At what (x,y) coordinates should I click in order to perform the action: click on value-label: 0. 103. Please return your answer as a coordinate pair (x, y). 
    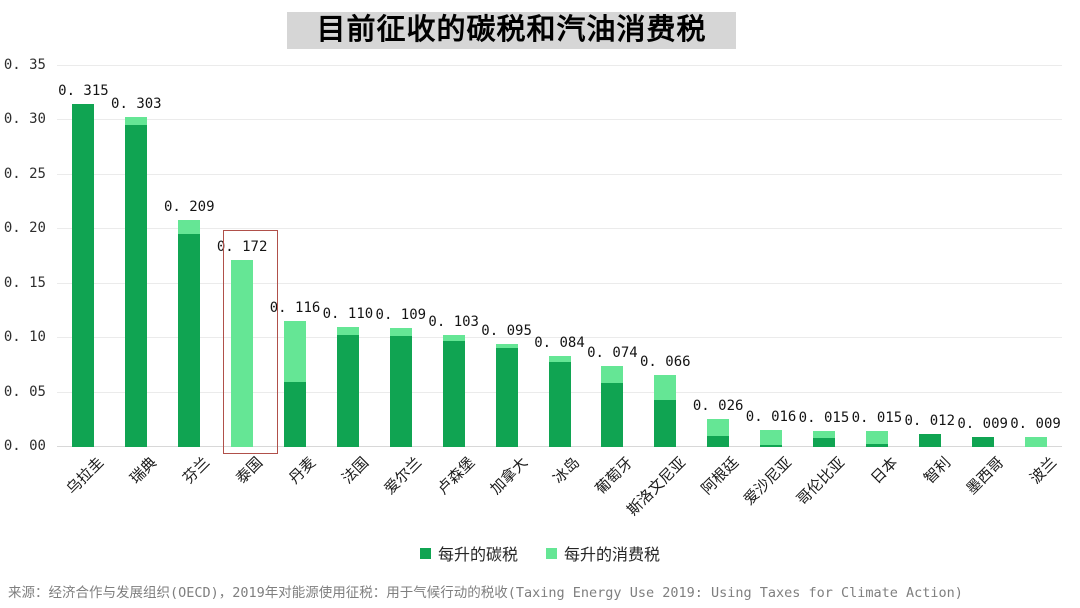
    Looking at the image, I should click on (453, 321).